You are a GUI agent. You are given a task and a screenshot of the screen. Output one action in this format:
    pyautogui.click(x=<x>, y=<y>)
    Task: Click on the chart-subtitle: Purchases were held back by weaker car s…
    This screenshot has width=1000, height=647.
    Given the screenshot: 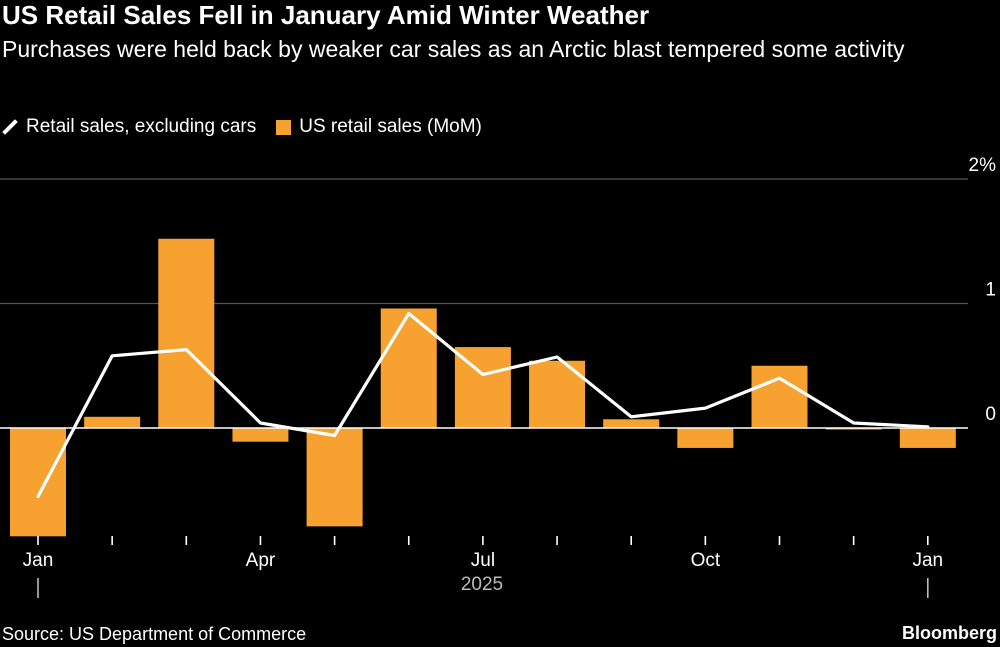 What is the action you would take?
    pyautogui.click(x=453, y=49)
    